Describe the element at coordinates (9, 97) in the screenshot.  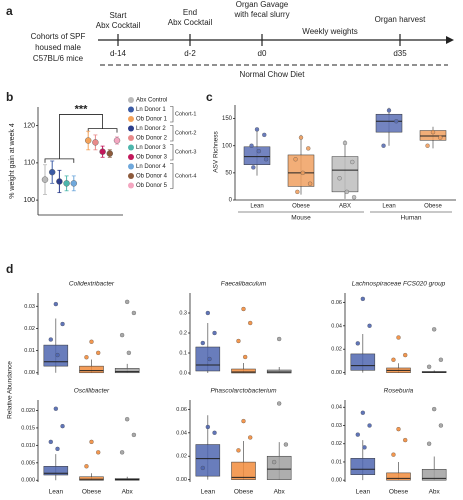
I see `panel-label: b` at that location.